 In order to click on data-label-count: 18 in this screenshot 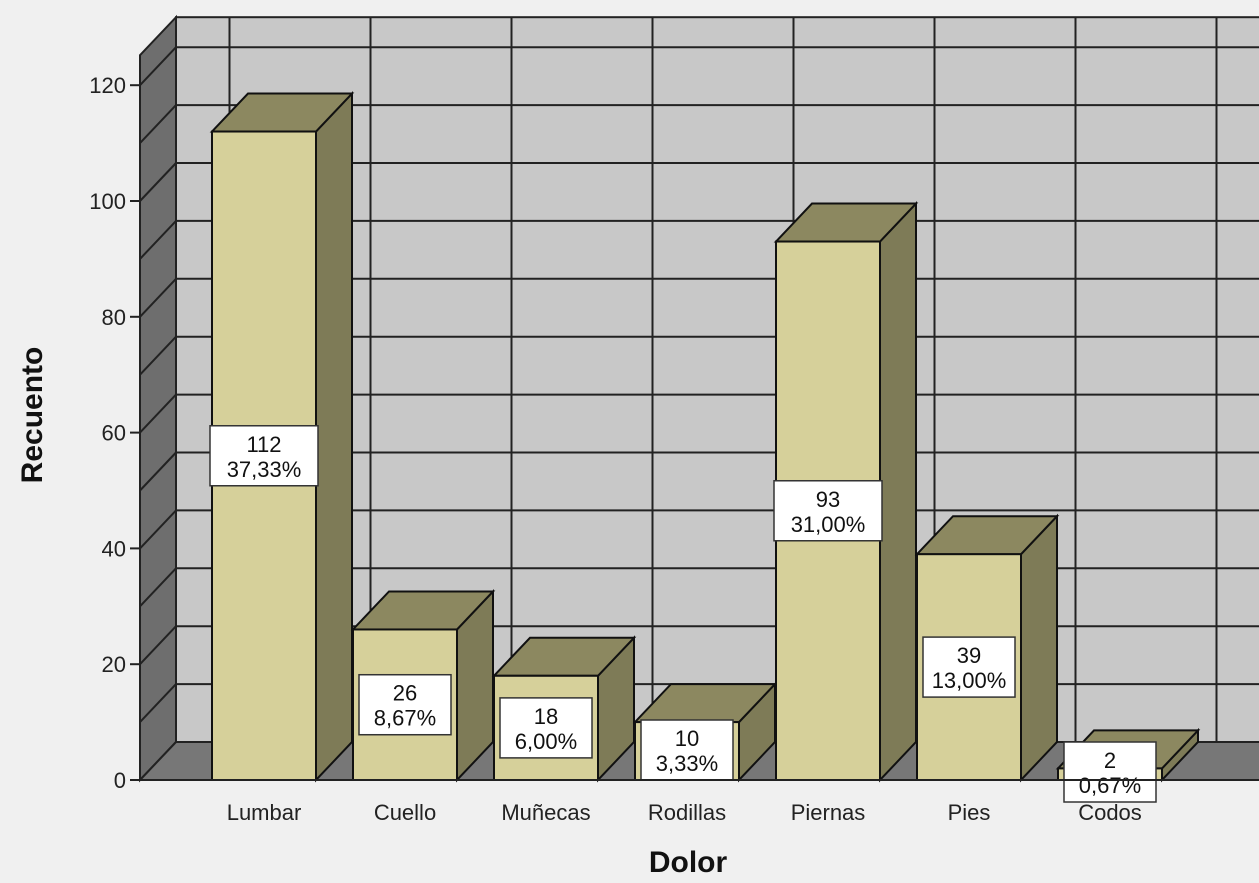, I will do `click(546, 716)`.